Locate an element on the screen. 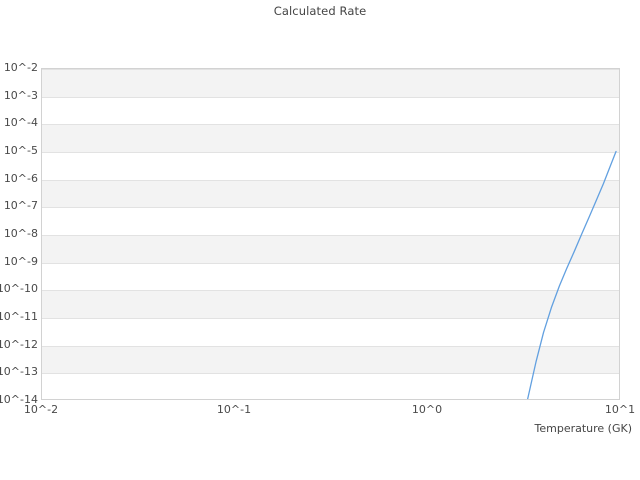  x-axis-title: Temperature (GK) is located at coordinates (583, 428).